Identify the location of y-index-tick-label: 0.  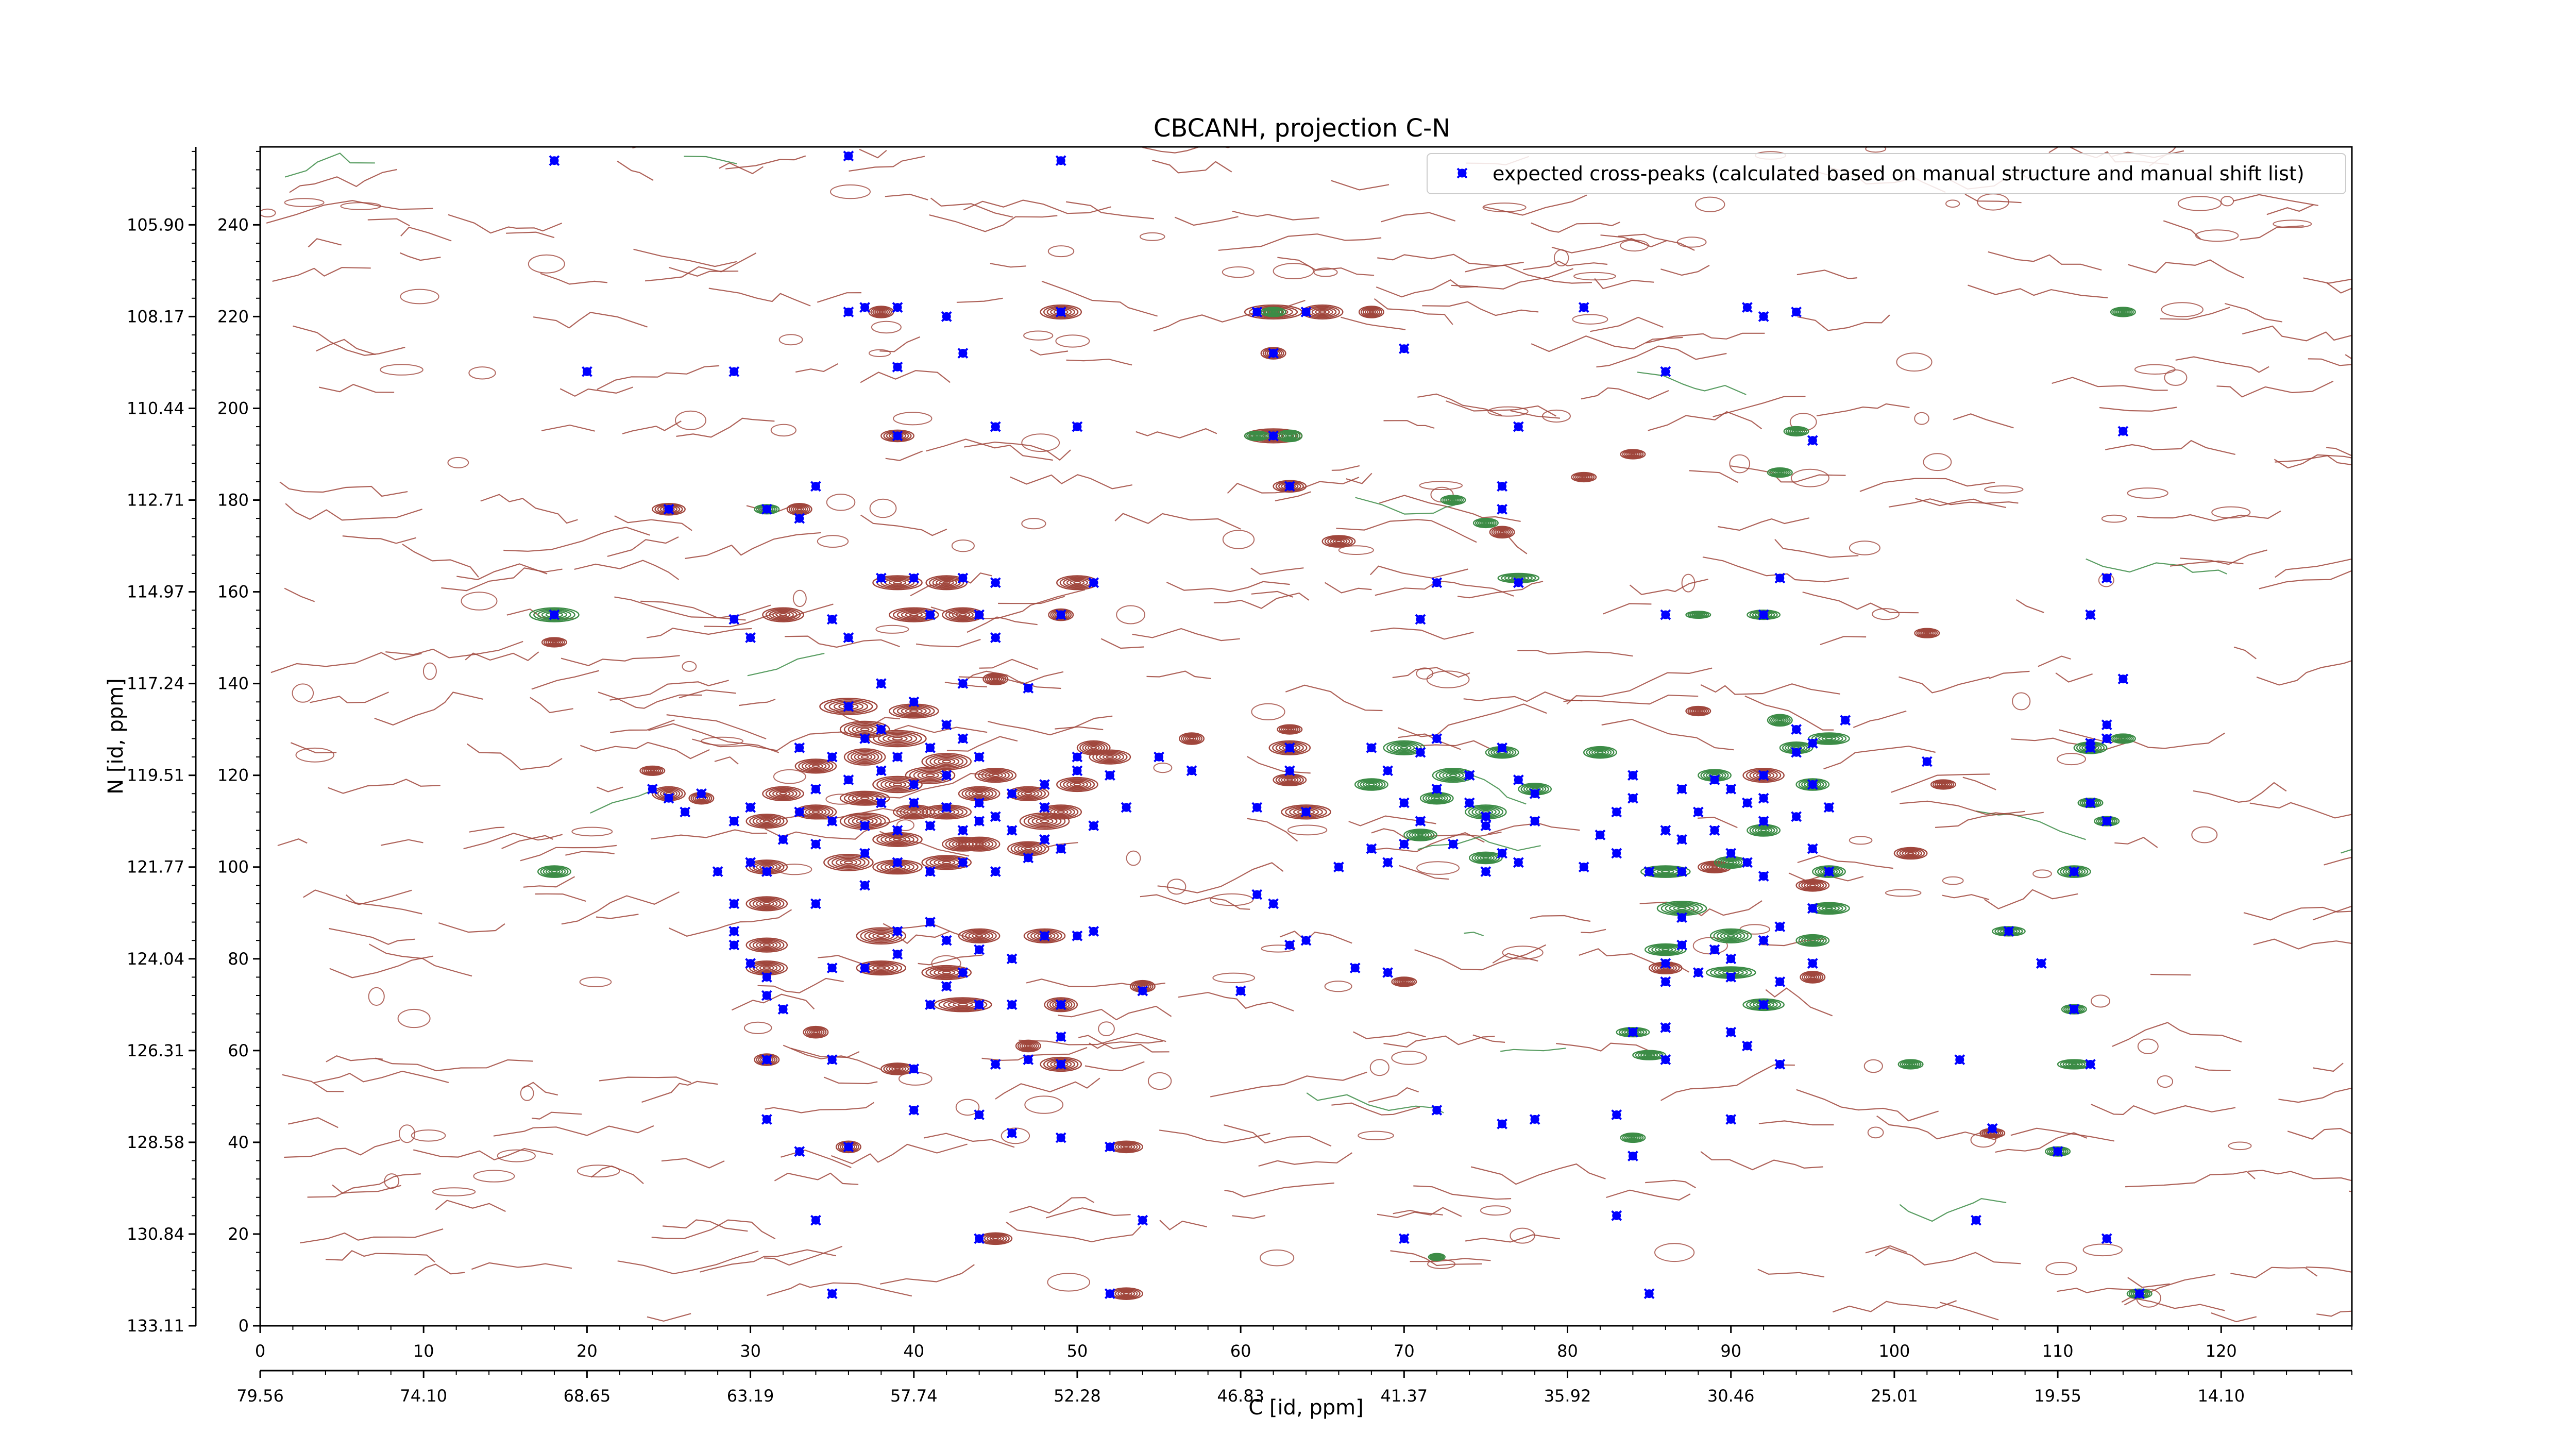
(244, 1326).